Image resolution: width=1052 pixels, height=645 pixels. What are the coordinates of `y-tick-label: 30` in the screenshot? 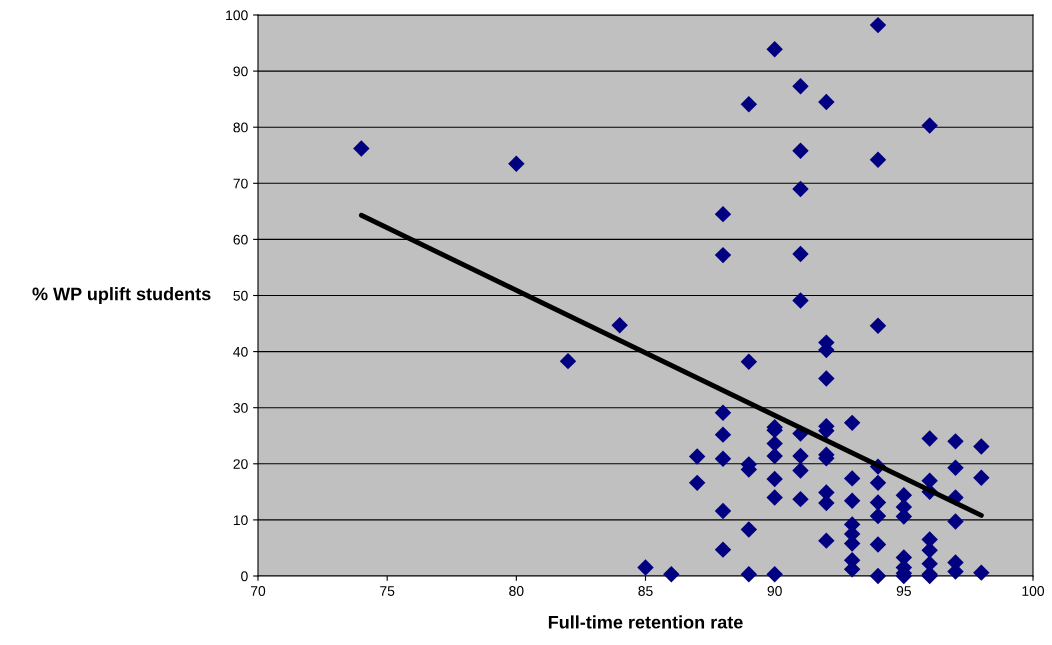 It's located at (240, 408).